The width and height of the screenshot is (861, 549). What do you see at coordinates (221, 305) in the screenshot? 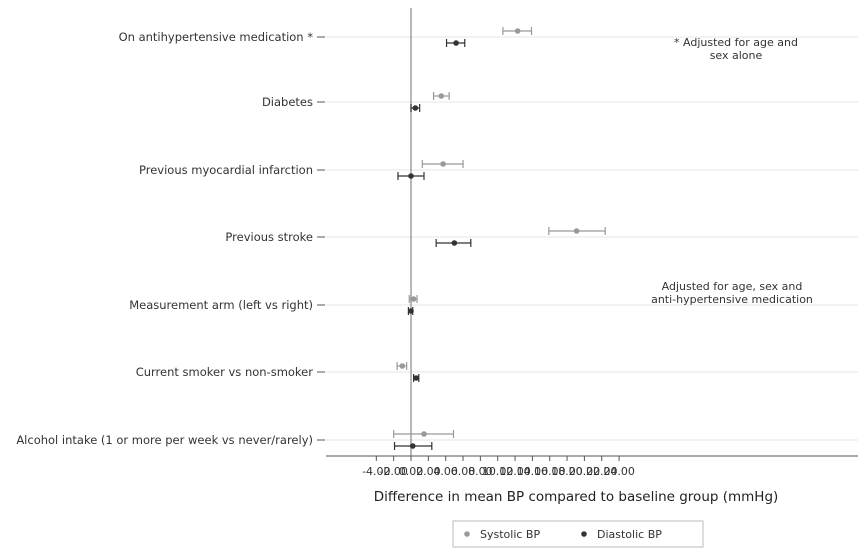
I see `category-label: Measurement arm (left vs right)` at bounding box center [221, 305].